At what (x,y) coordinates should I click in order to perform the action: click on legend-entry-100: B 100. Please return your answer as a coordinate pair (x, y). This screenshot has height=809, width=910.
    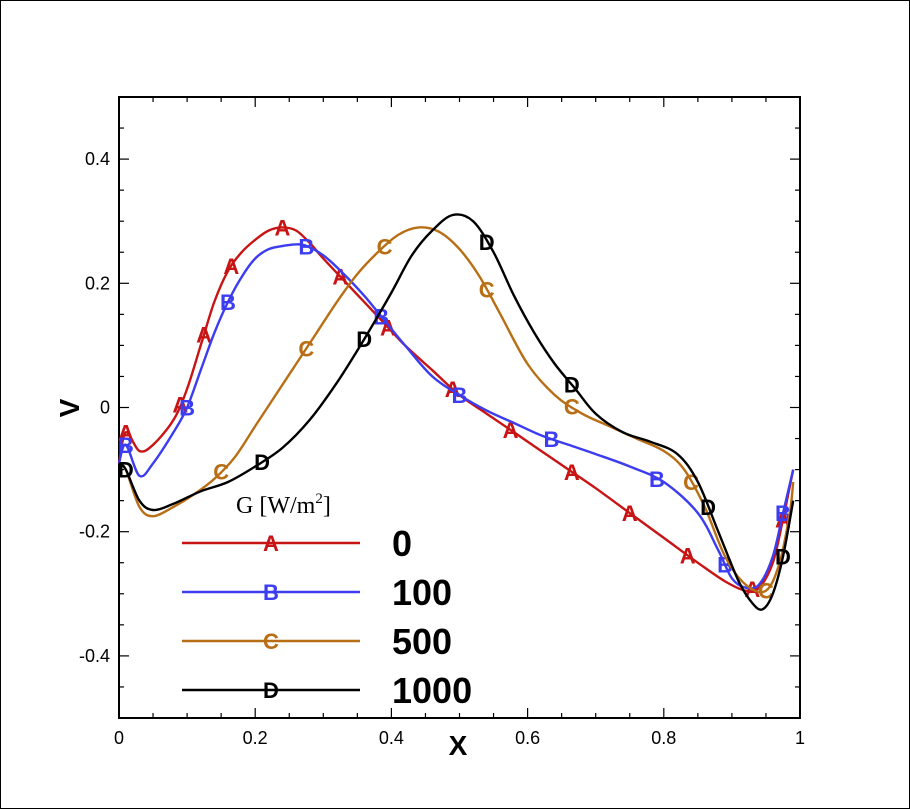
    Looking at the image, I should click on (317, 592).